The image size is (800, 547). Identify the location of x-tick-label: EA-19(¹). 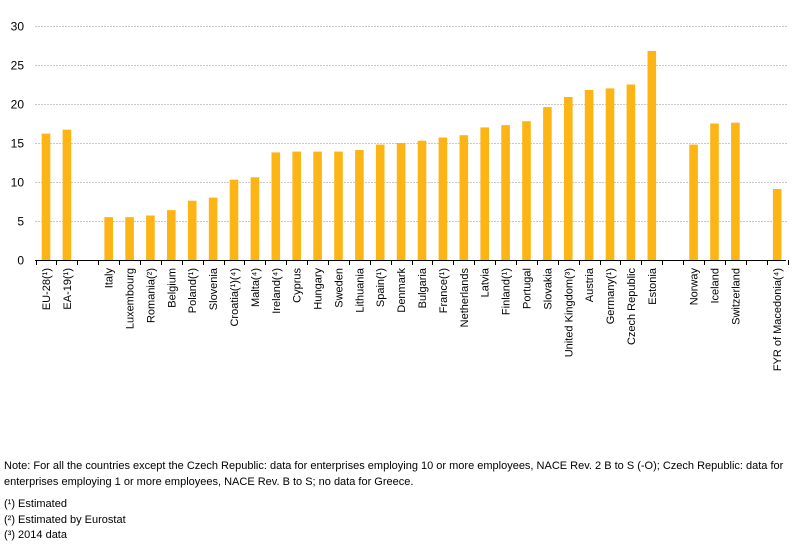
(68, 289).